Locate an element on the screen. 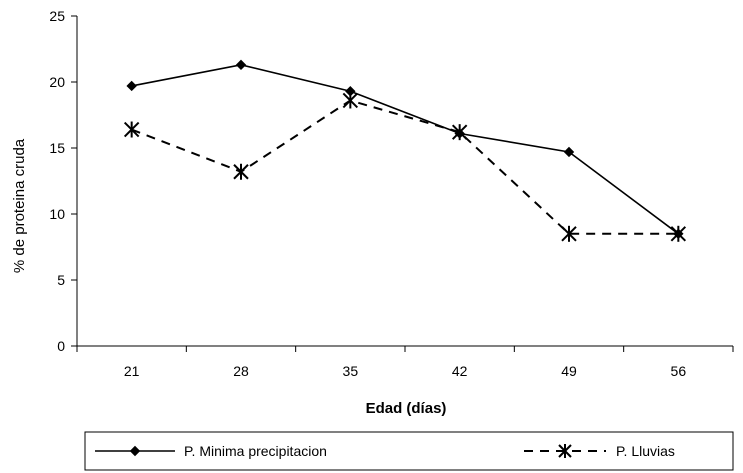 This screenshot has height=473, width=743. y-tick-label: 25 is located at coordinates (57, 16).